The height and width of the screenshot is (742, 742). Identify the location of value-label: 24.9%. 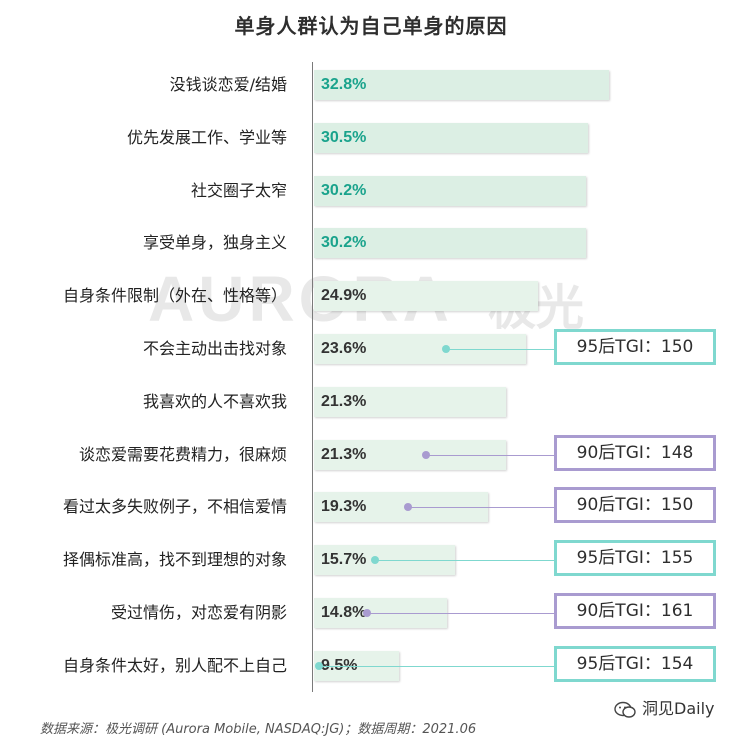
(344, 296).